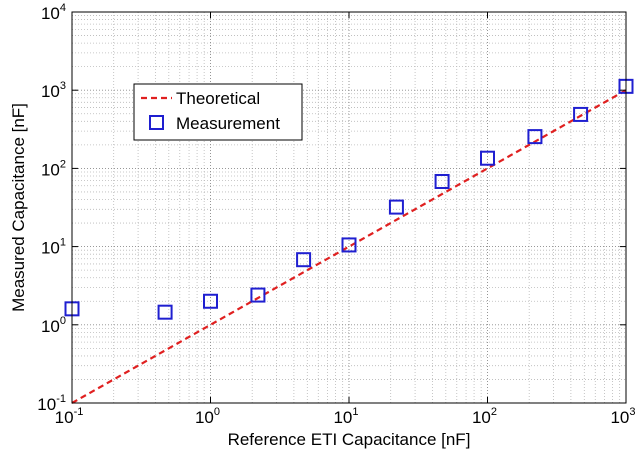  Describe the element at coordinates (53, 90) in the screenshot. I see `y-tick-label: 10³` at that location.